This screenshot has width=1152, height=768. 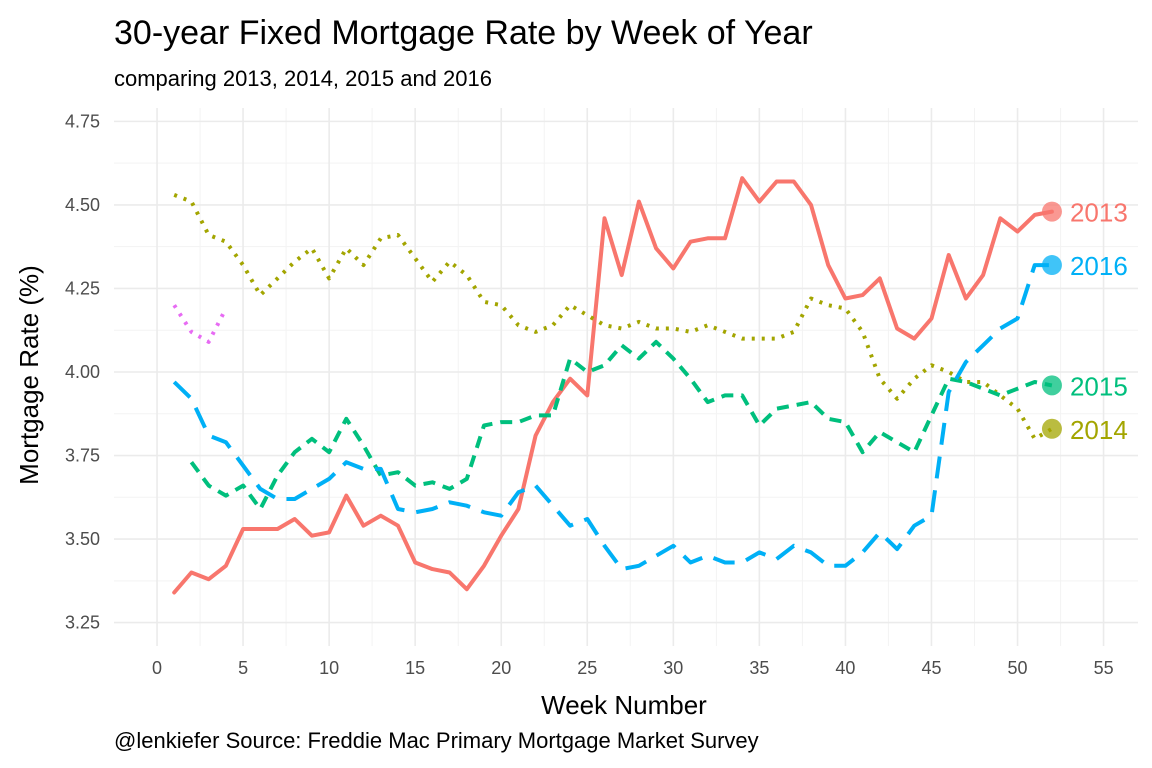 What do you see at coordinates (243, 668) in the screenshot?
I see `x-tick-label: 5` at bounding box center [243, 668].